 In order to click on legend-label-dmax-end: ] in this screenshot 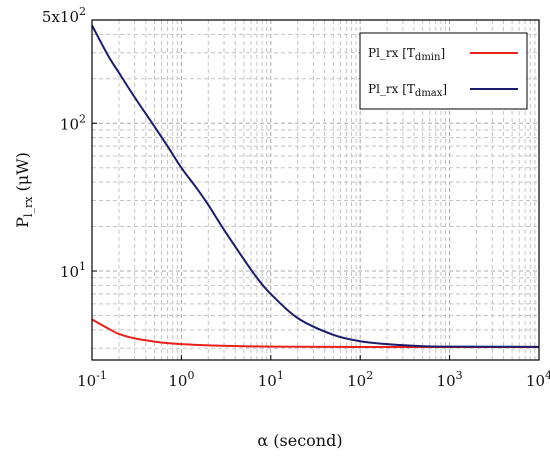, I will do `click(444, 89)`.